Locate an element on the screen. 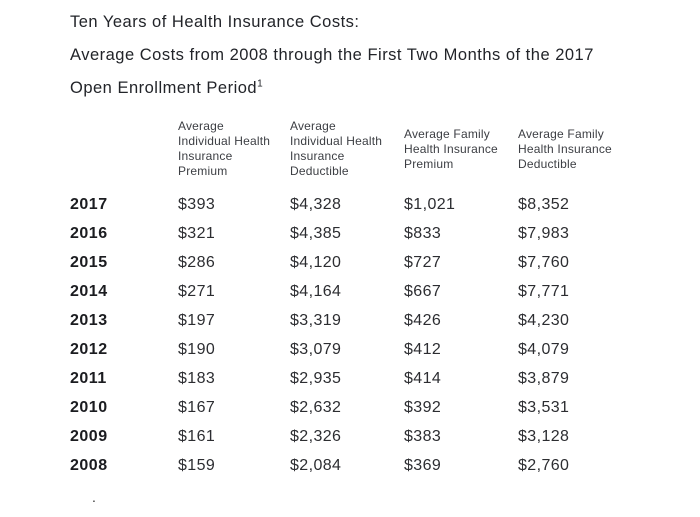  cell-family-deductible: $2,760 is located at coordinates (544, 465).